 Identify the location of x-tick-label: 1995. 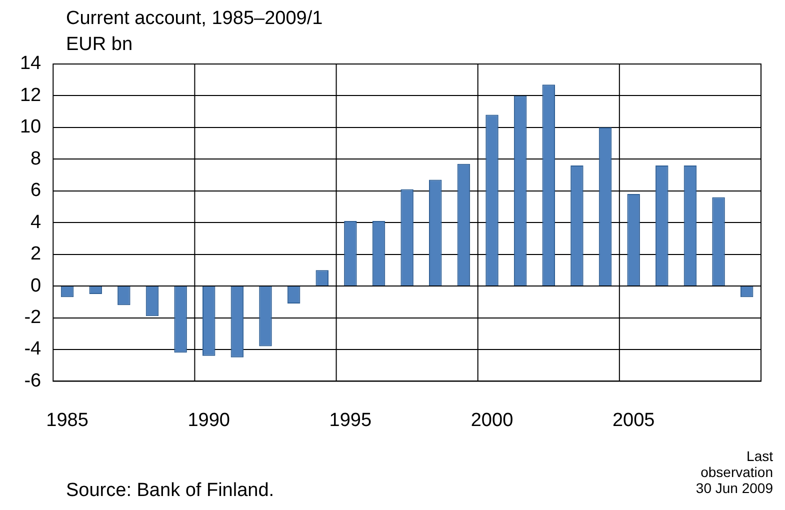
(350, 420).